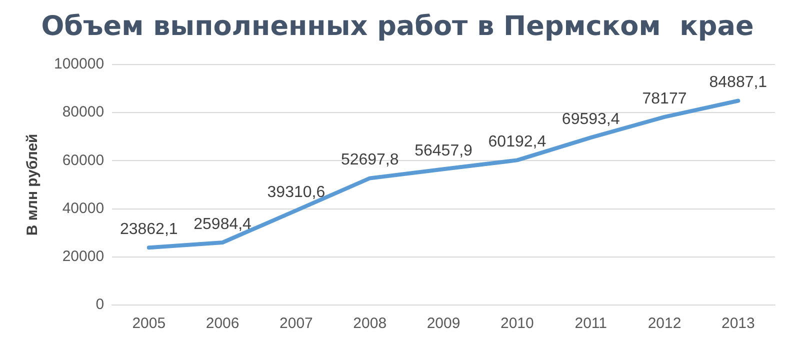  I want to click on y-tick-label: 0, so click(100, 305).